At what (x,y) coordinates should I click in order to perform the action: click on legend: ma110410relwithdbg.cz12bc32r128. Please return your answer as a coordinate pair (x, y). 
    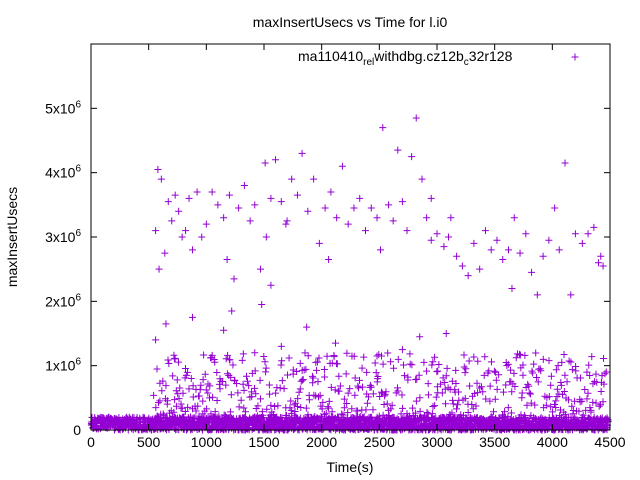
    Looking at the image, I should click on (438, 58).